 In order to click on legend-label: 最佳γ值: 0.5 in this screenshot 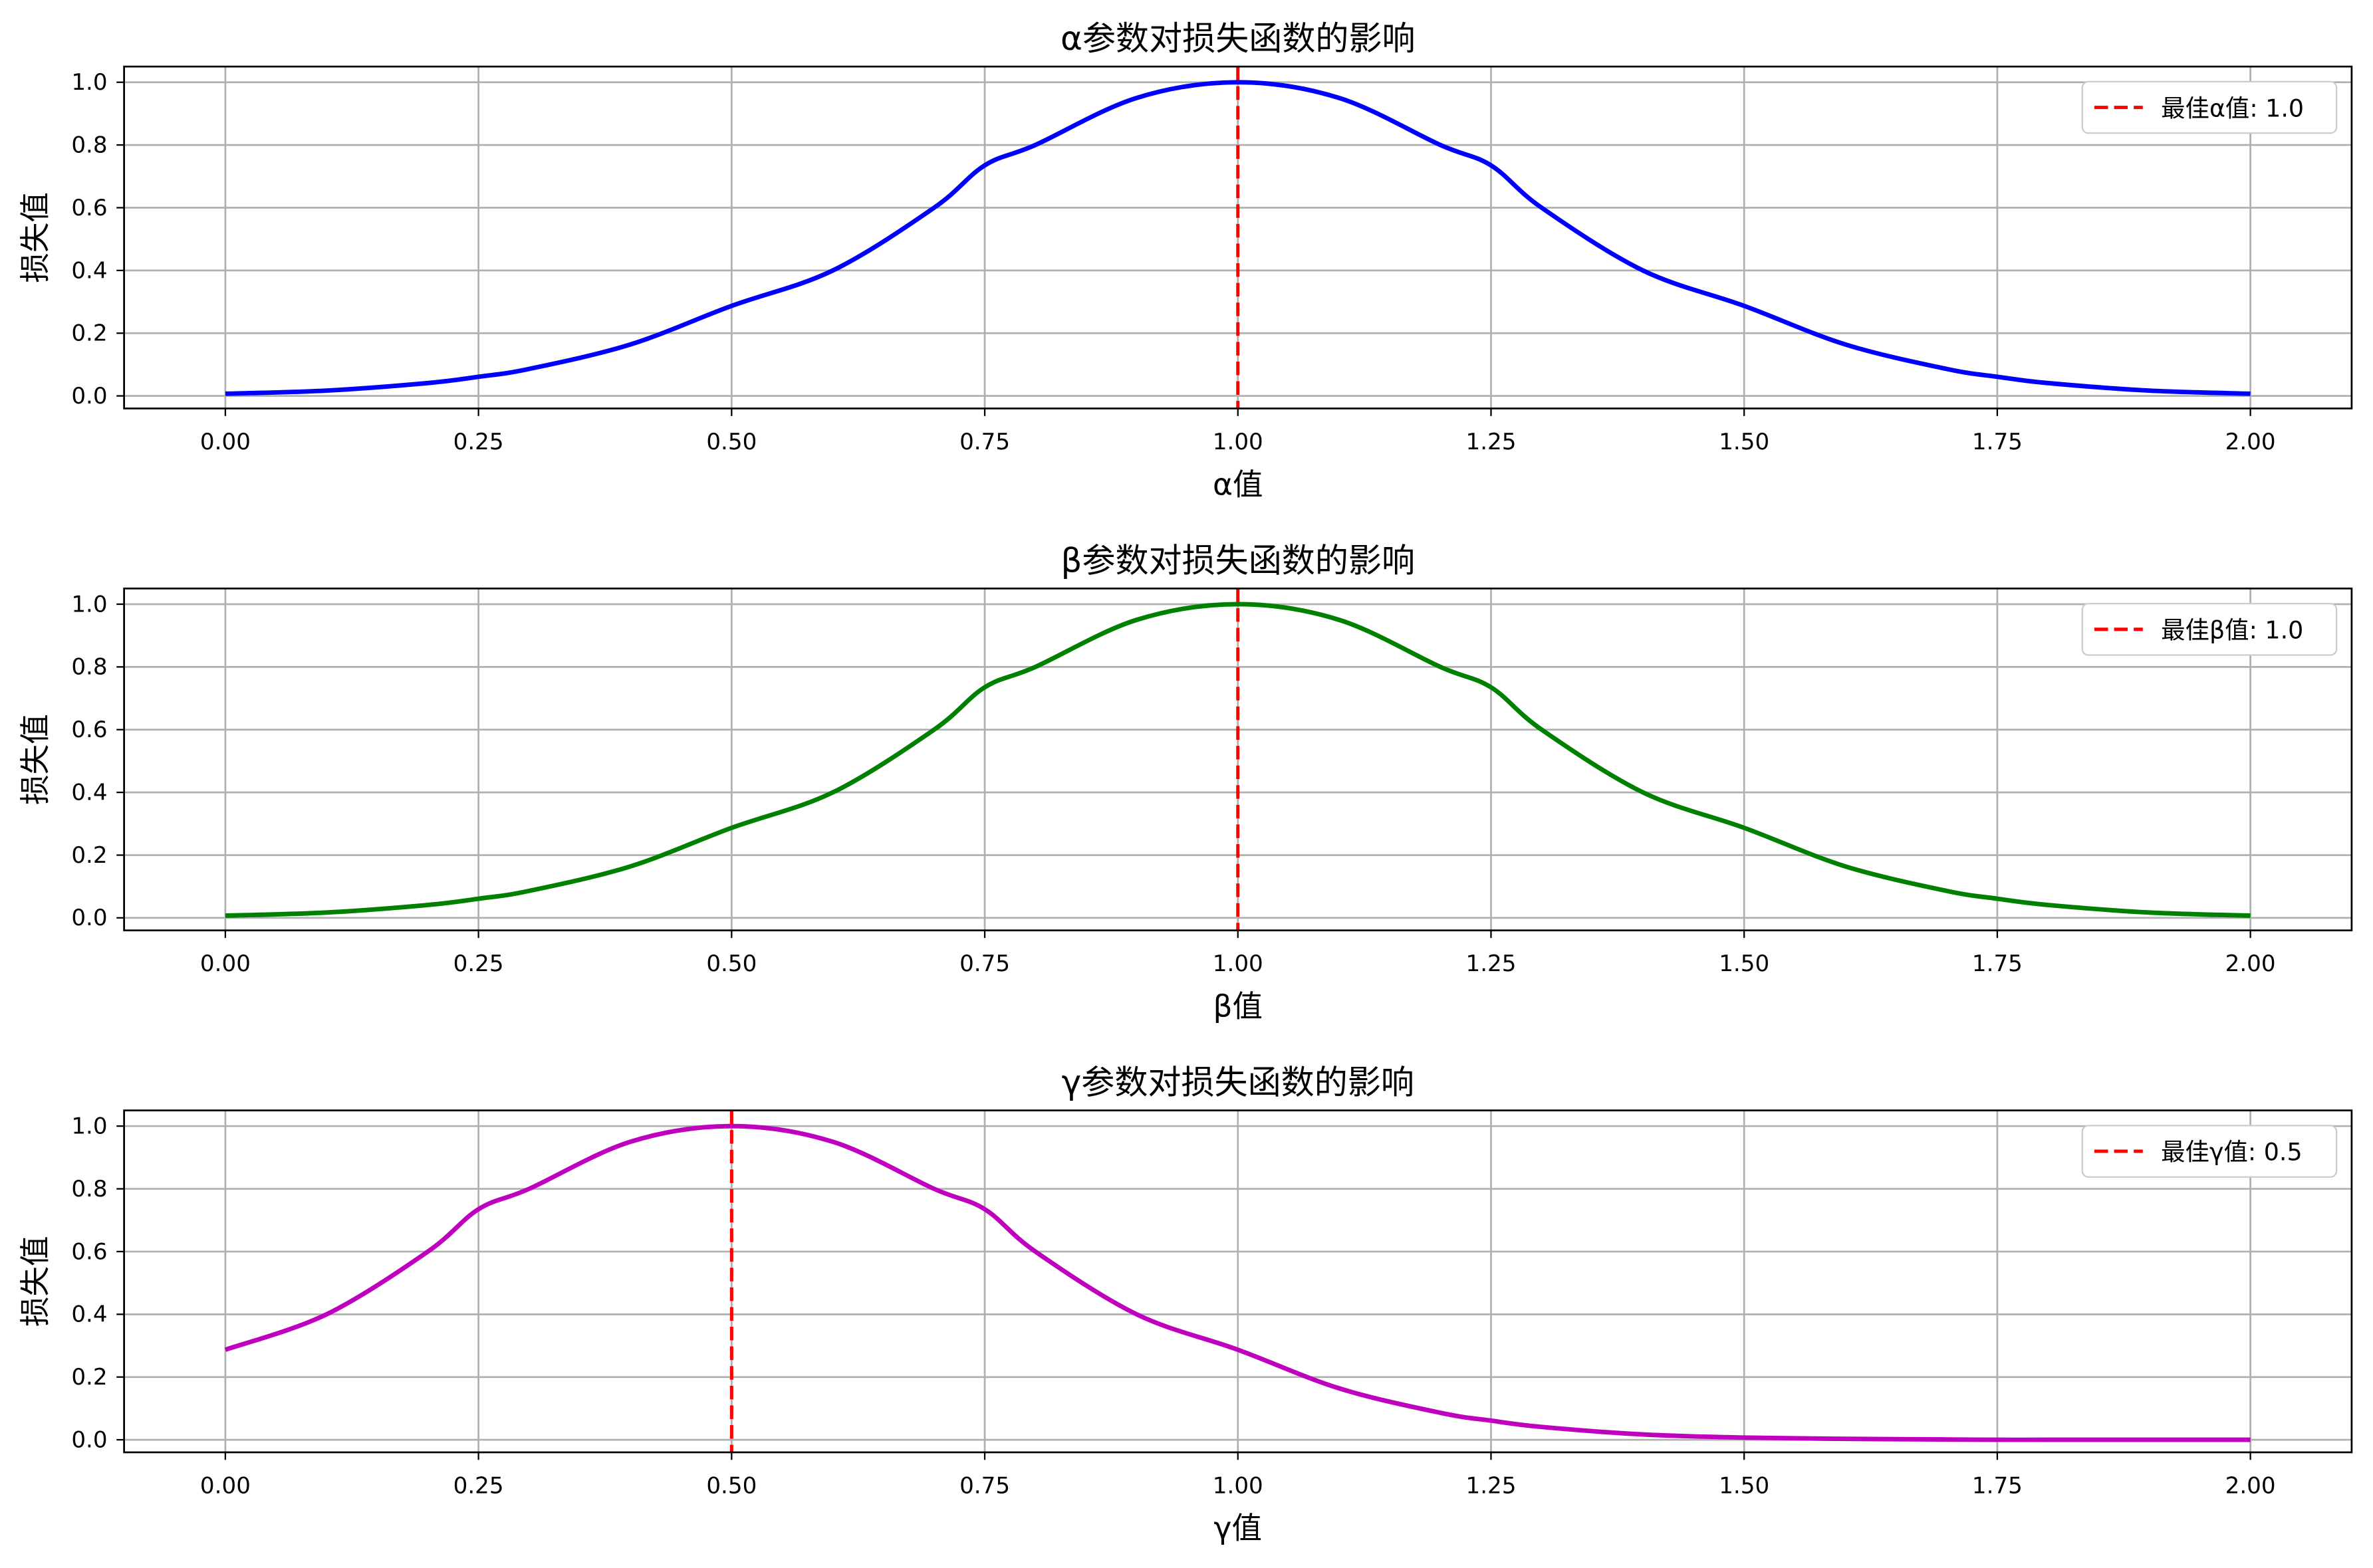, I will do `click(2232, 1152)`.